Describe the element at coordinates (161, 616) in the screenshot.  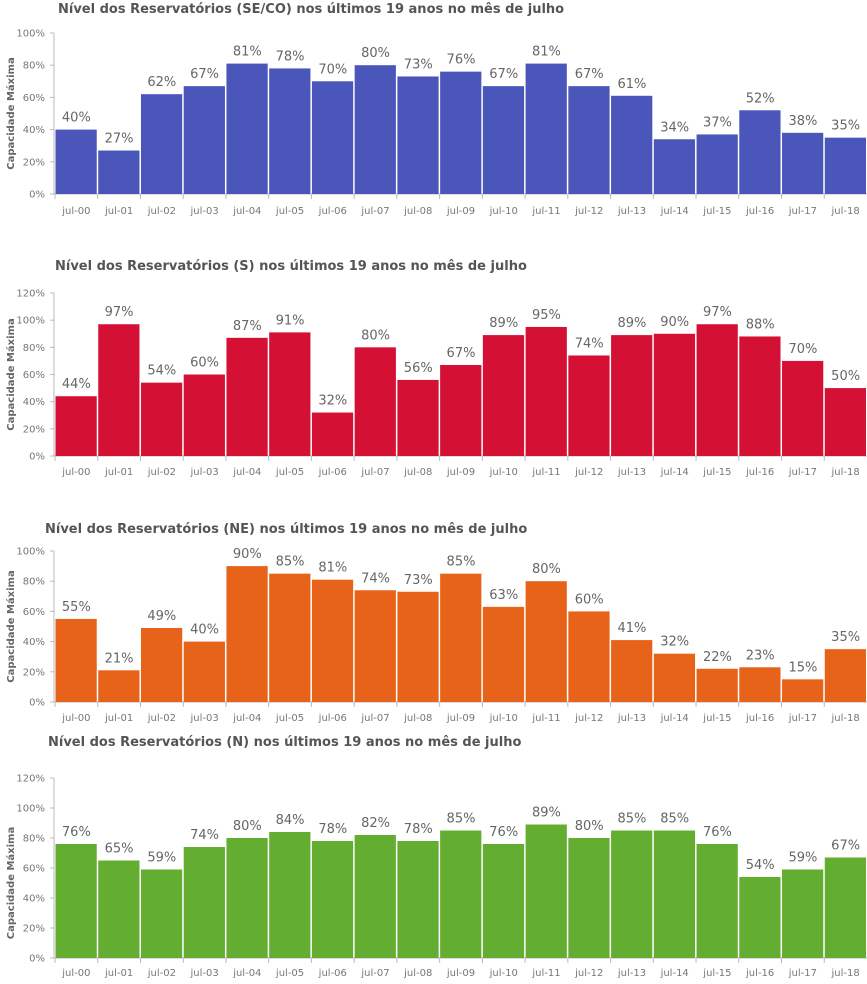
I see `data-label: 49%` at that location.